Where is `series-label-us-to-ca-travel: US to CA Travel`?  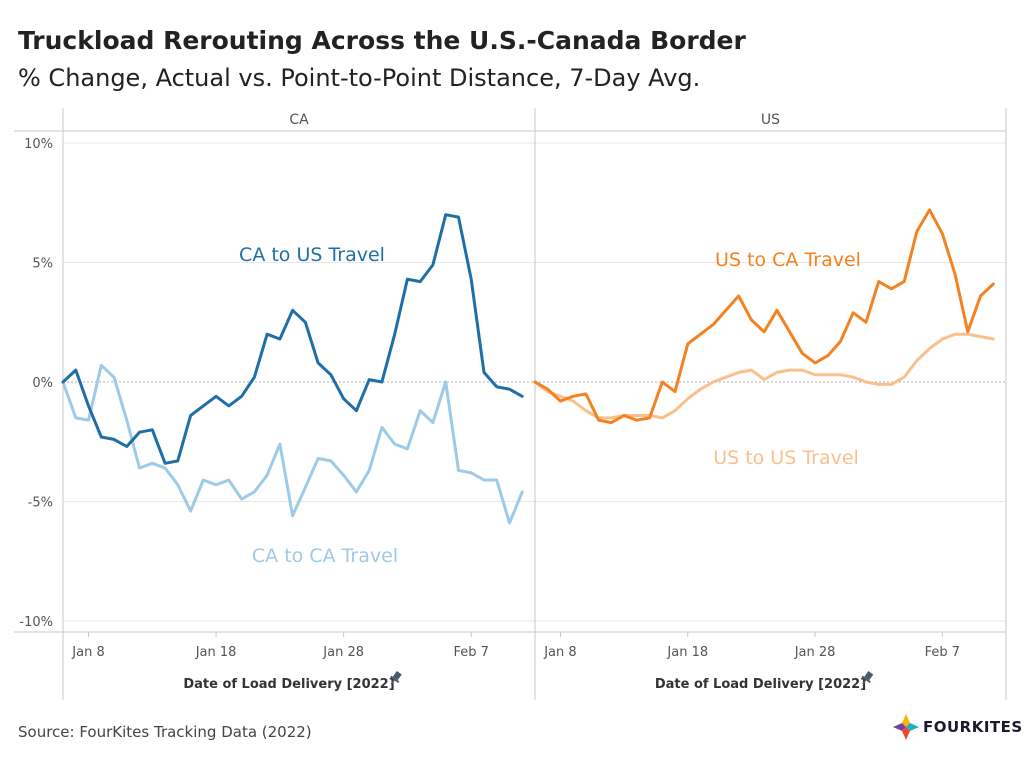
series-label-us-to-ca-travel: US to CA Travel is located at coordinates (788, 260).